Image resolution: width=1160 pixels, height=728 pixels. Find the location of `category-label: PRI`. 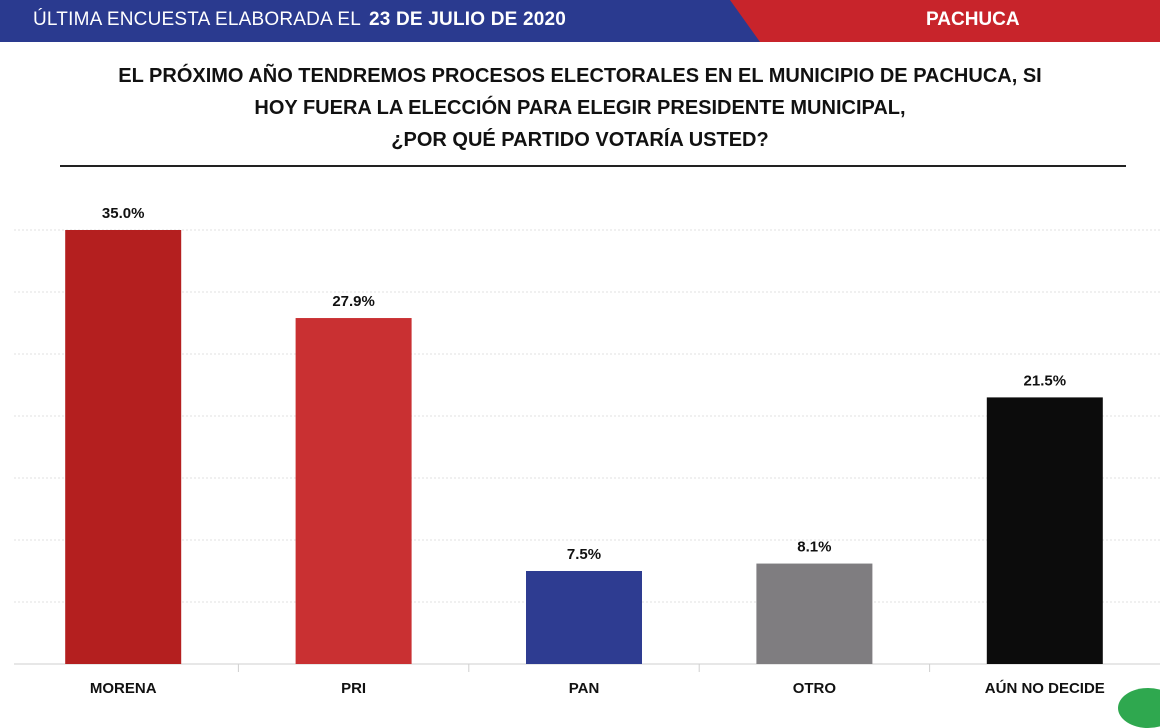

category-label: PRI is located at coordinates (353, 688).